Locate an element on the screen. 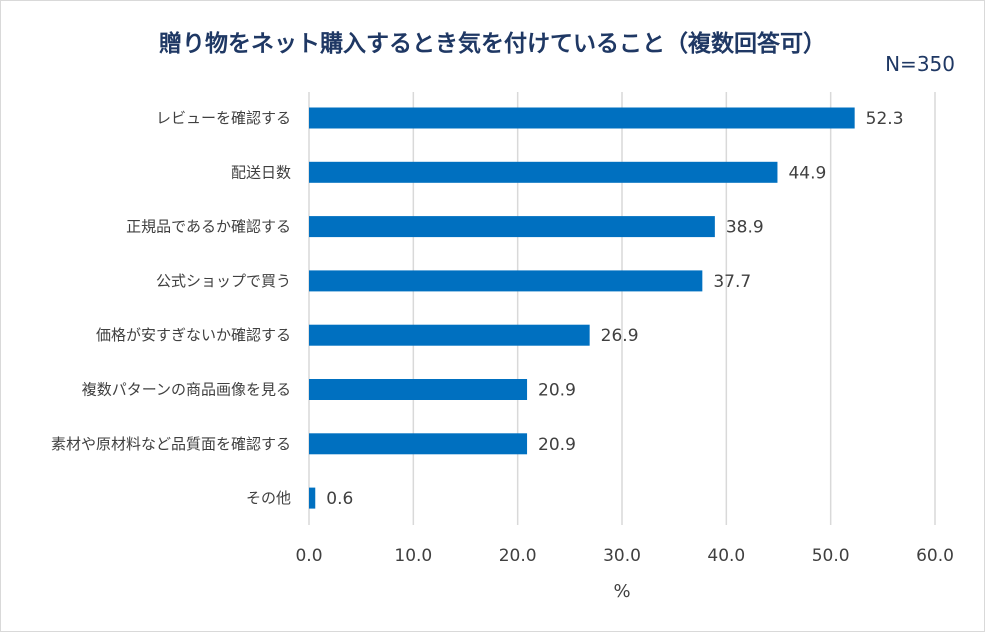 The height and width of the screenshot is (632, 985). category-label: 正規品であるか確認する is located at coordinates (208, 227).